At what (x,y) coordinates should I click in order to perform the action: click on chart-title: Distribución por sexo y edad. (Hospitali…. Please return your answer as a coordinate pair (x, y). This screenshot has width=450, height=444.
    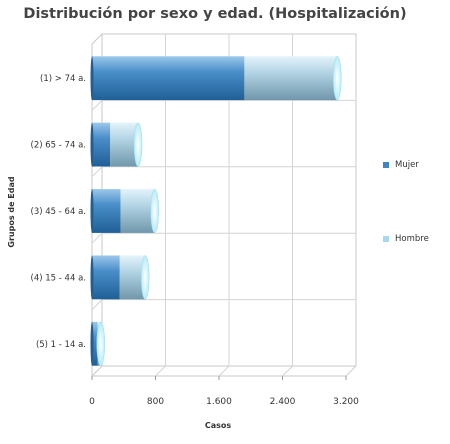
    Looking at the image, I should click on (215, 14).